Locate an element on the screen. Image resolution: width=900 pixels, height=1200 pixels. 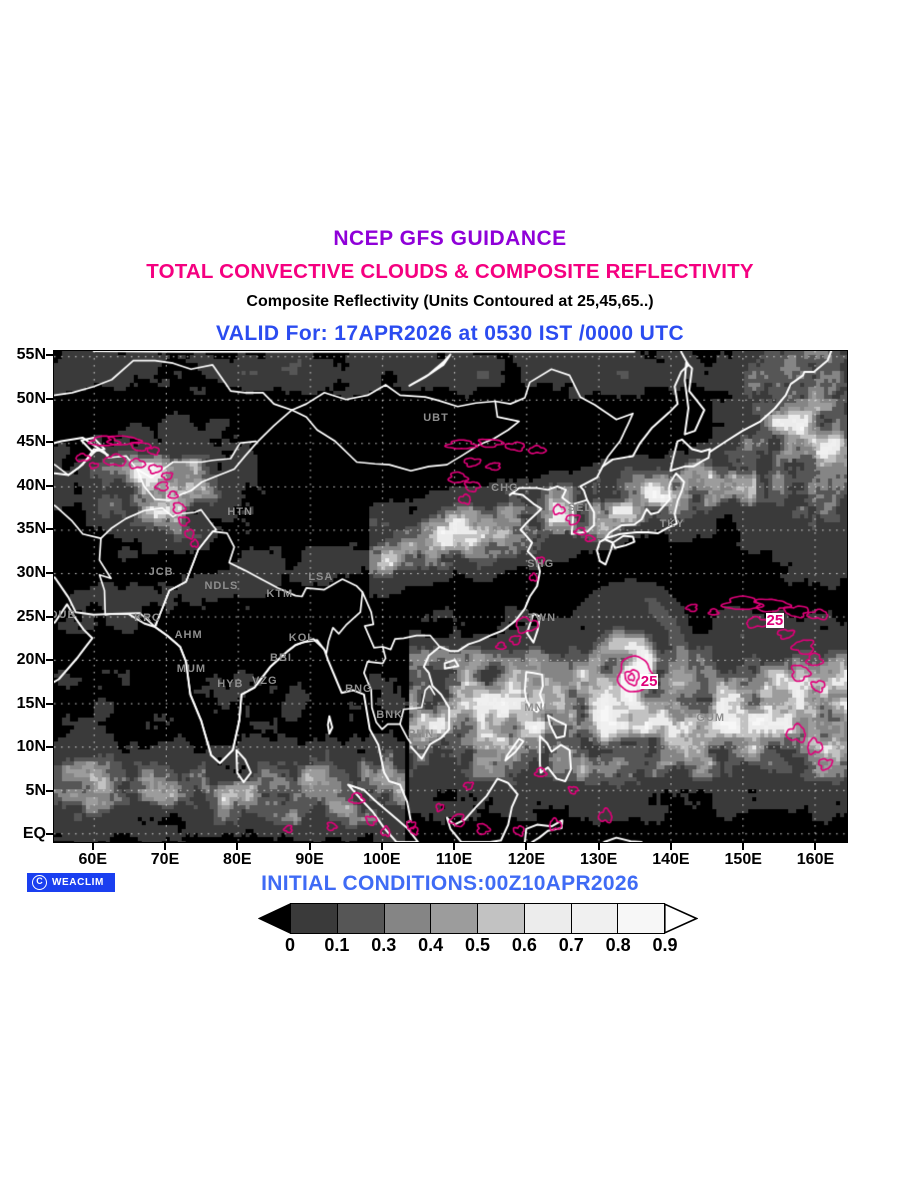
colorbar: 0 0.1 0.3 0.4 0.5 0.6 0.7 0.8 0.9 is located at coordinates (478, 929).